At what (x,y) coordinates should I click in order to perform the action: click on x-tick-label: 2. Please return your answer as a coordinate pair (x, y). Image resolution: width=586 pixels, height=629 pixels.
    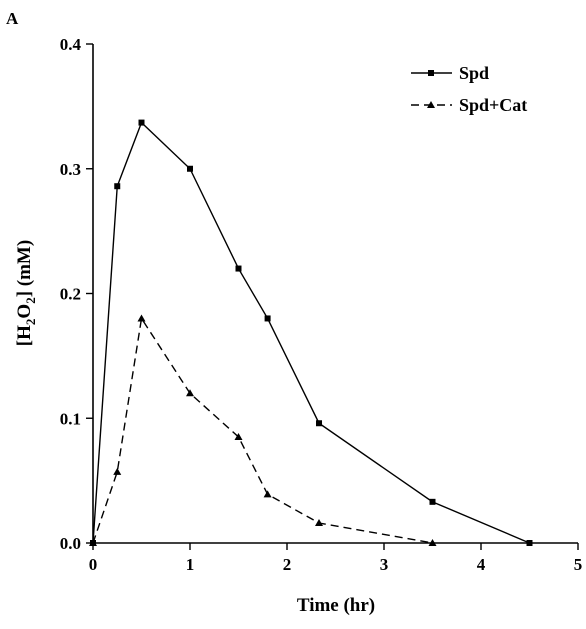
    Looking at the image, I should click on (287, 564).